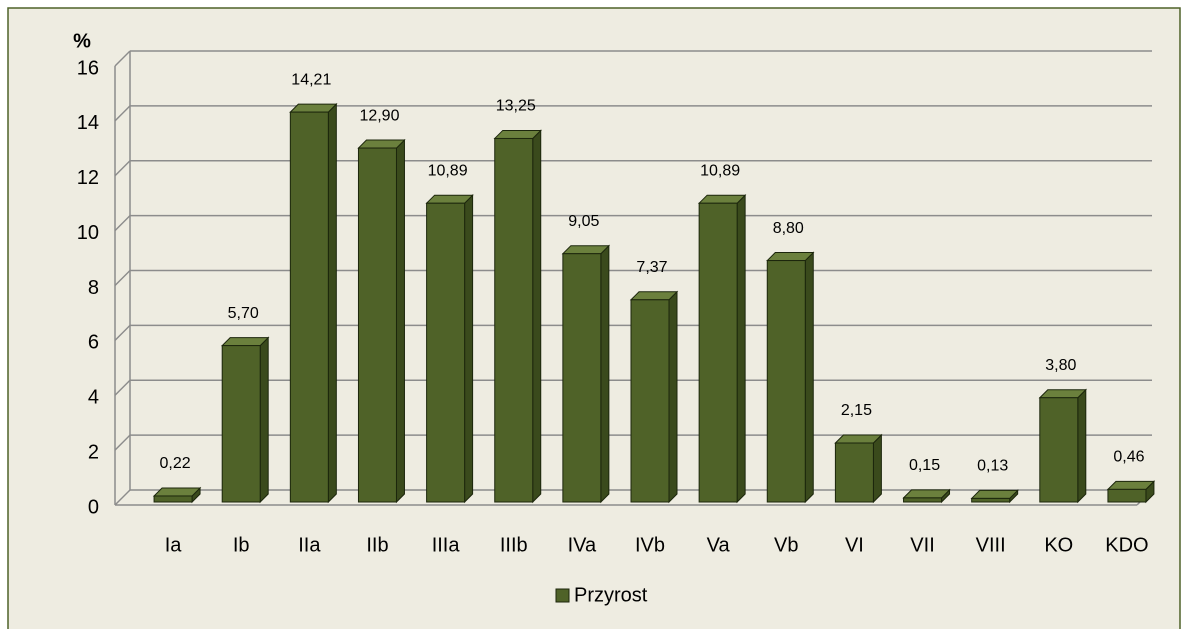  Describe the element at coordinates (1058, 545) in the screenshot. I see `x-tick-label: KO` at that location.